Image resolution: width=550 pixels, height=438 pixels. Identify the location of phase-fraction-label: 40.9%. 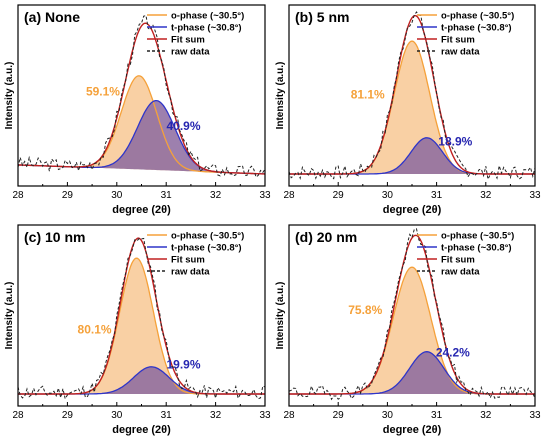
(183, 126).